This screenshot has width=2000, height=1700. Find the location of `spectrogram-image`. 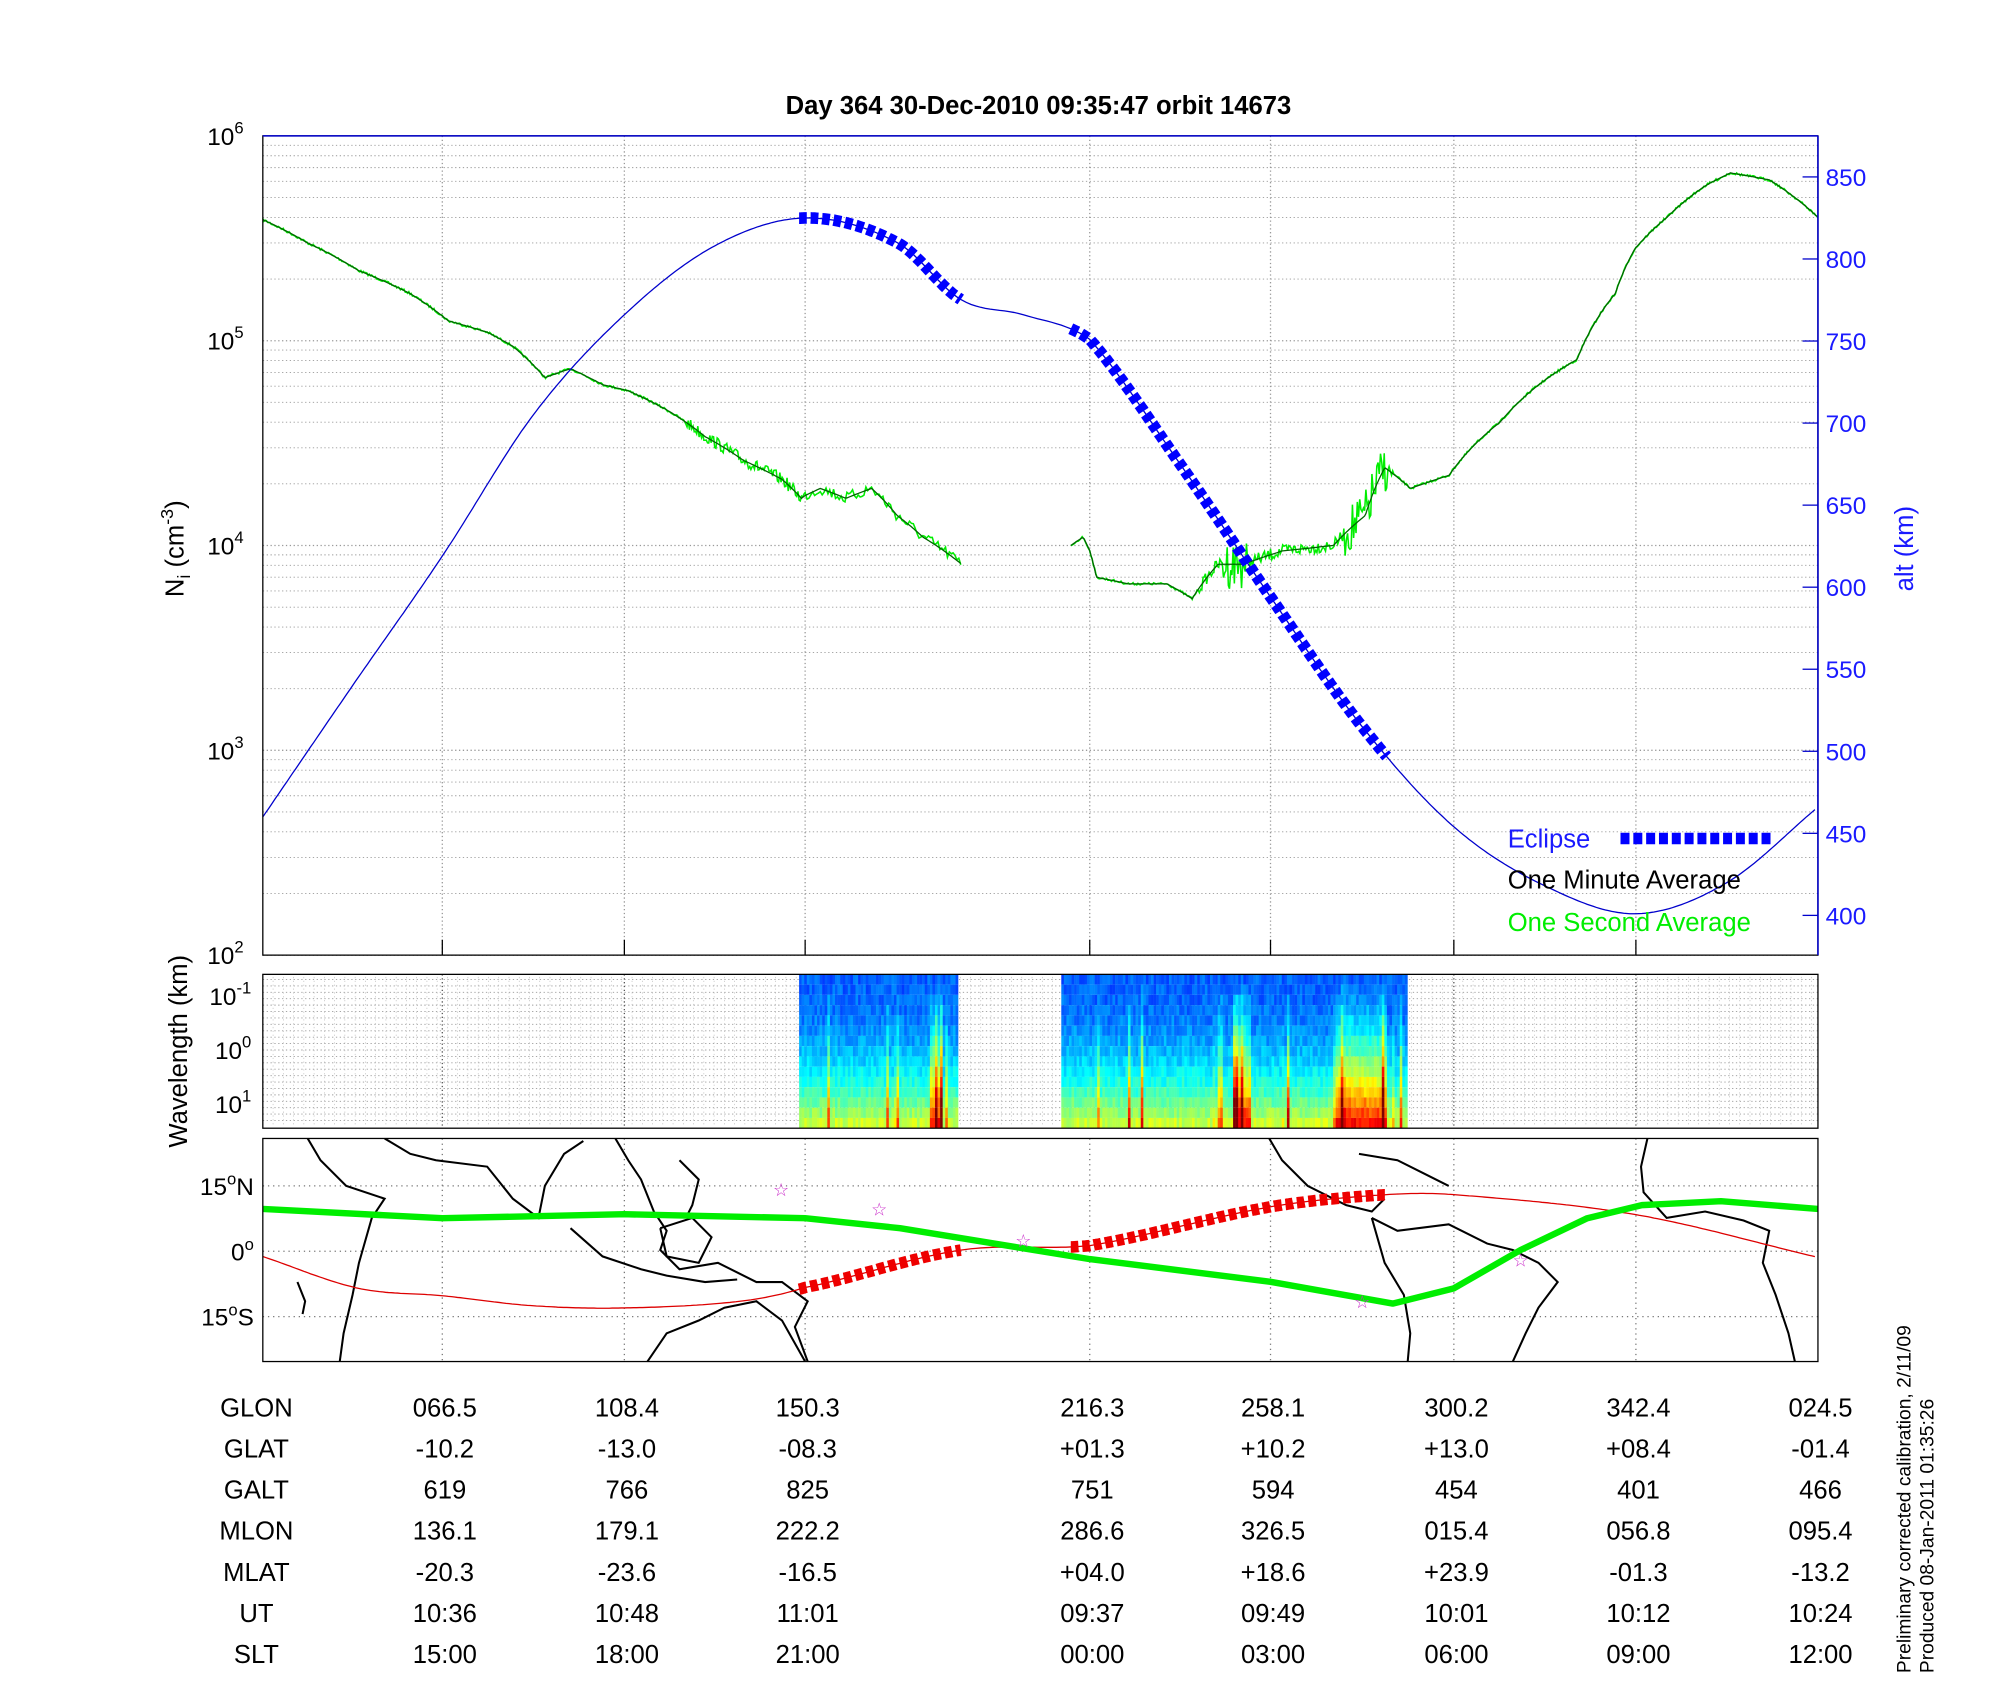

spectrogram-image is located at coordinates (1103, 1051).